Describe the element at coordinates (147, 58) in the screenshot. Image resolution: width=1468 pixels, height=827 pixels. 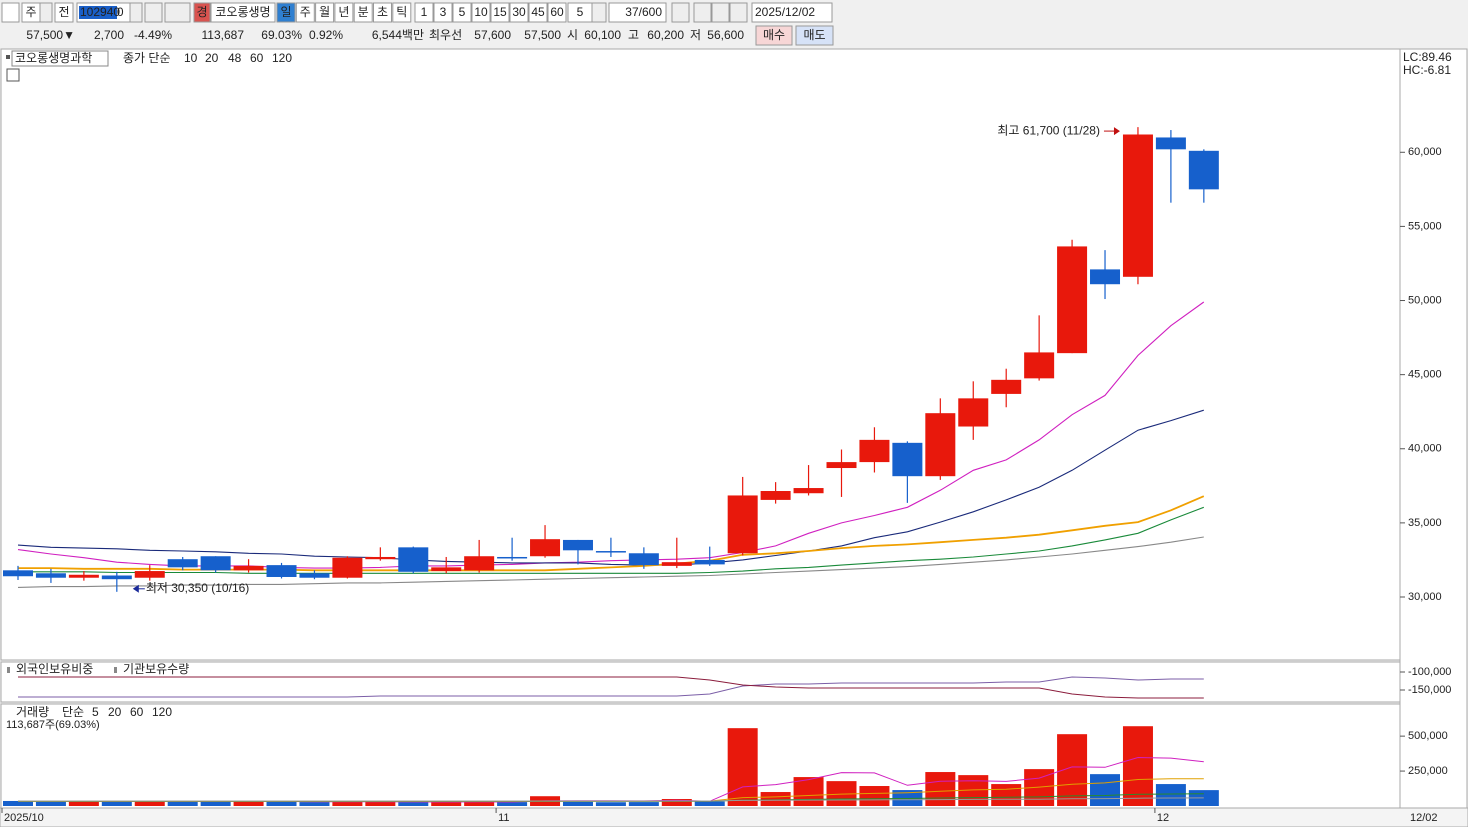
I see `legend-label: 종가 단순` at that location.